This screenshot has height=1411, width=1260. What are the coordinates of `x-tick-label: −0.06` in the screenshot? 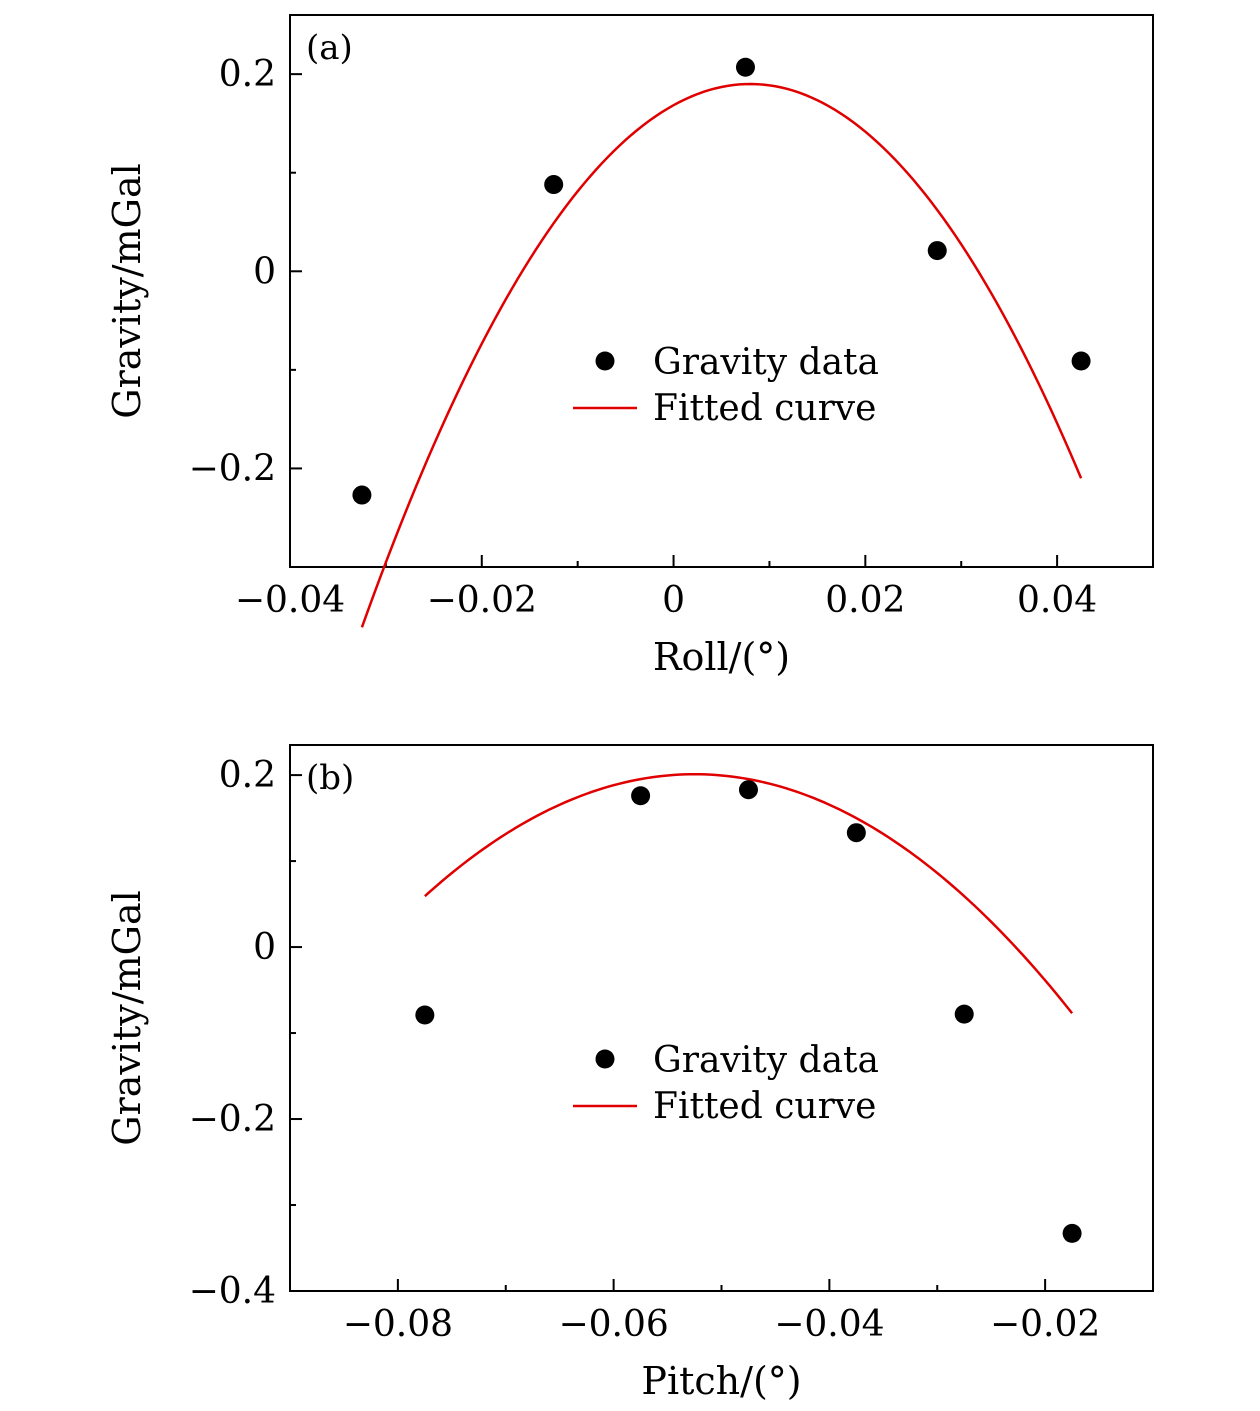 It's located at (613, 1324).